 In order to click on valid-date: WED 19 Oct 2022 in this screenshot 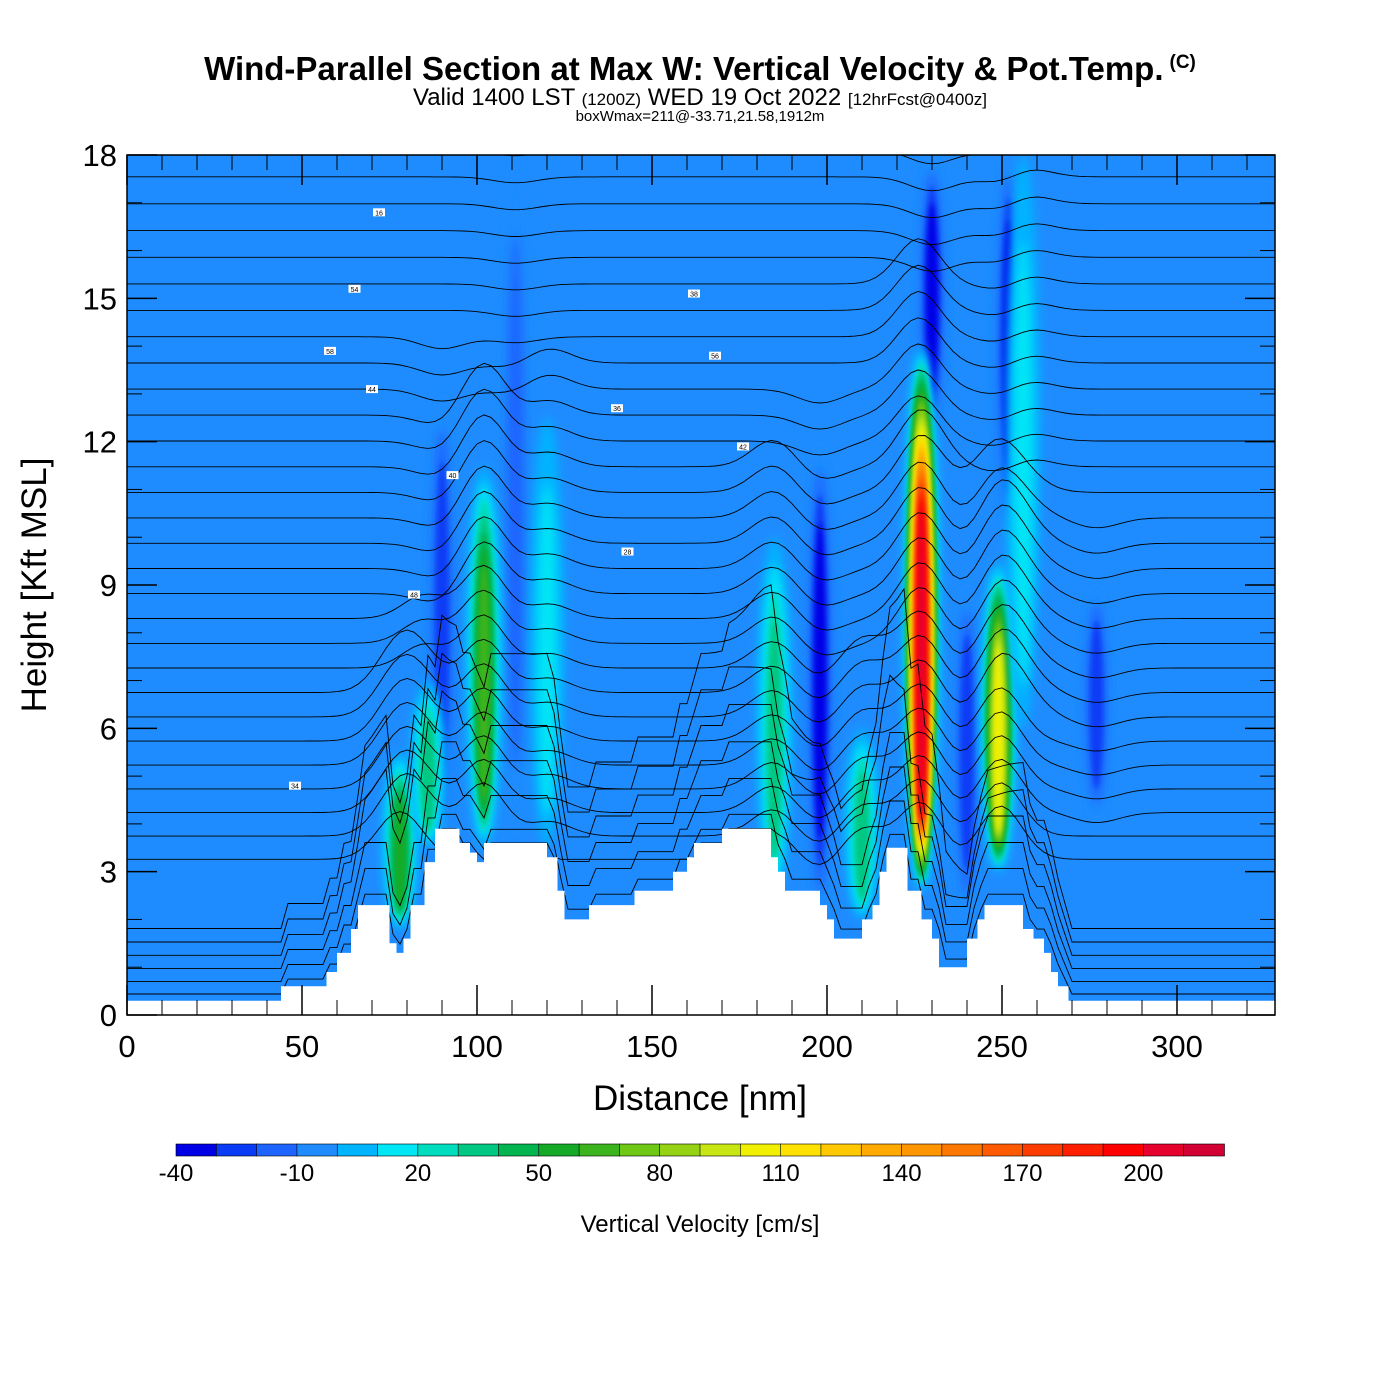, I will do `click(744, 97)`.